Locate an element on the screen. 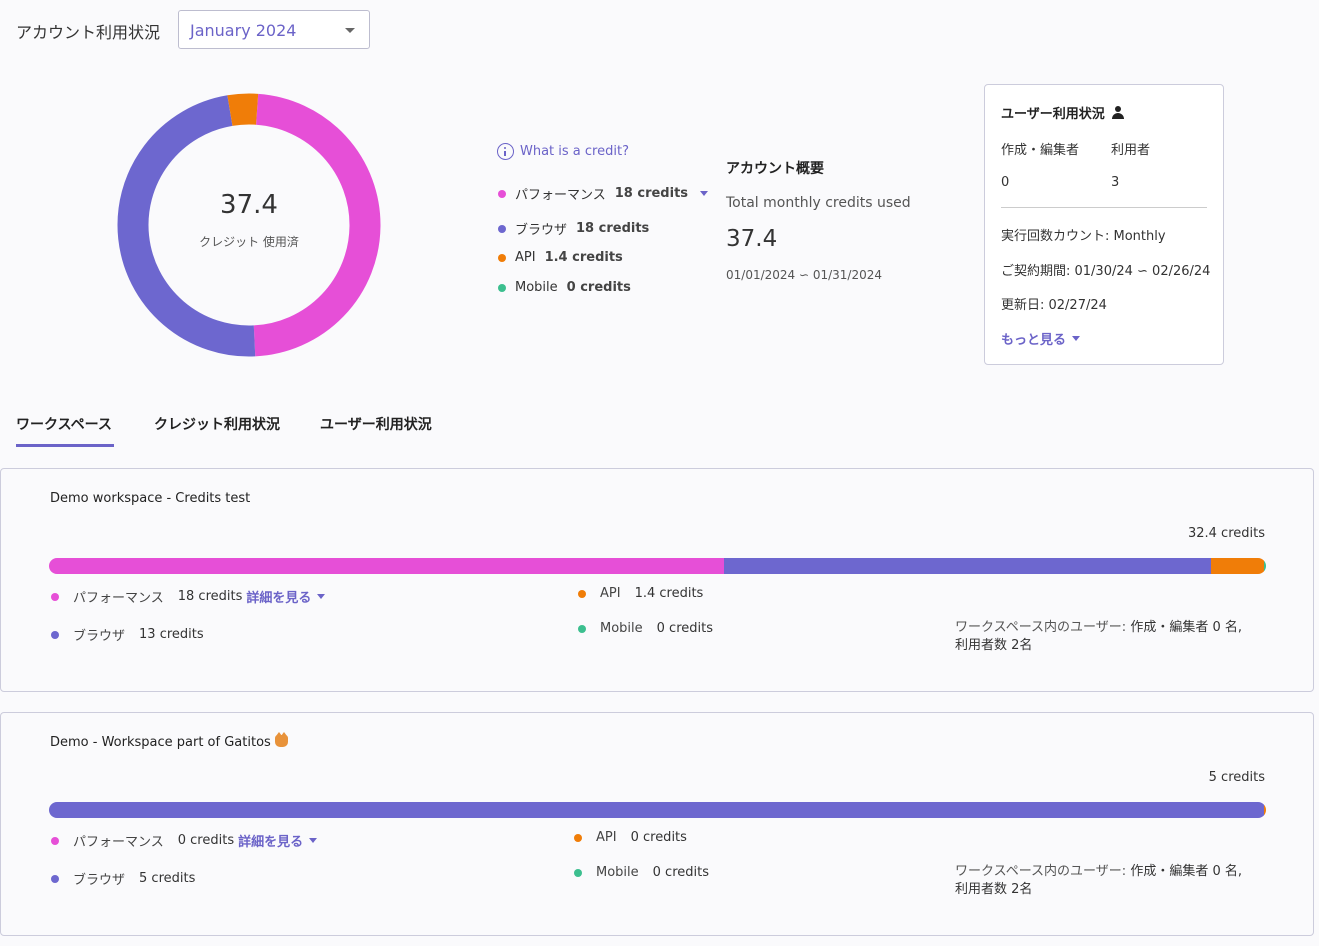 This screenshot has width=1319, height=946. more-link-text: もっと見る is located at coordinates (1034, 340).